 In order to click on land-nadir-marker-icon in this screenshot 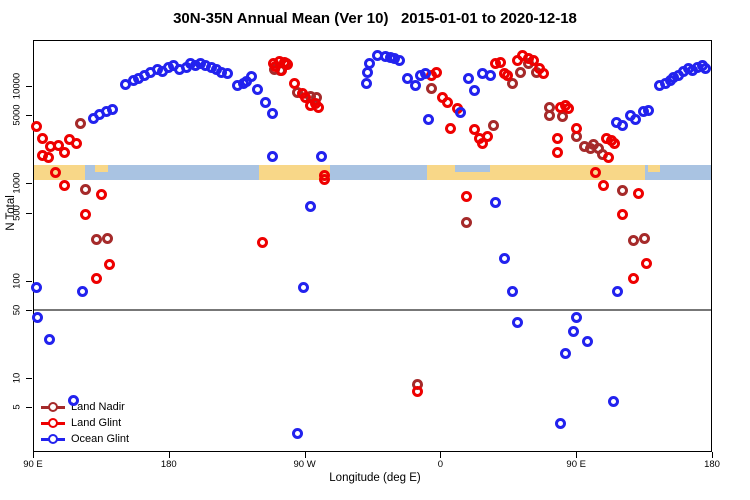, I will do `click(53, 407)`.